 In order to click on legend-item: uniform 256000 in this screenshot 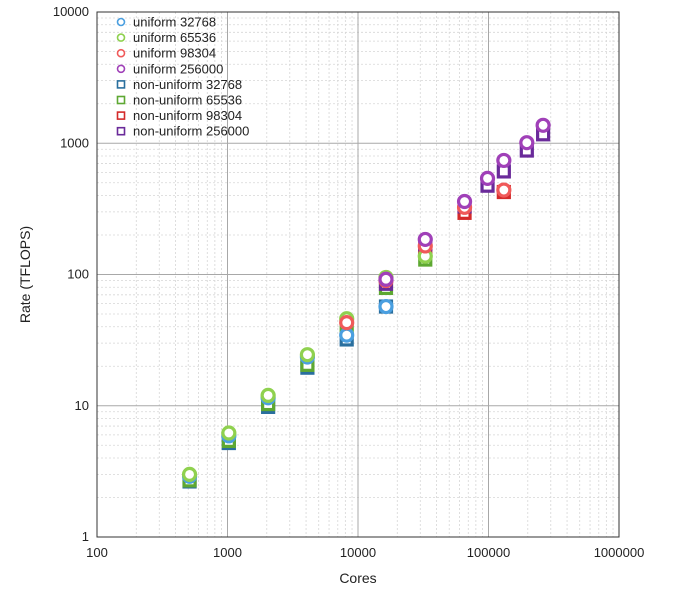, I will do `click(169, 68)`.